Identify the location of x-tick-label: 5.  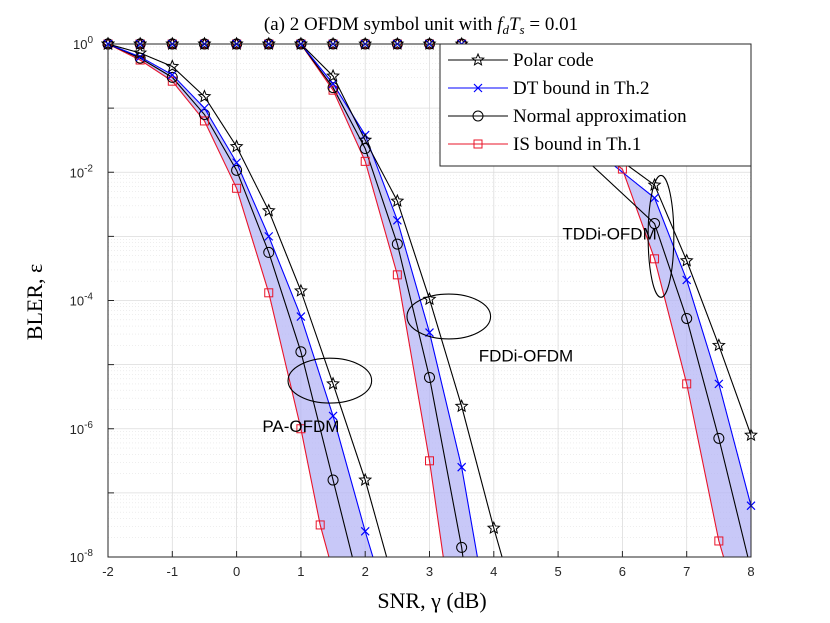
(557, 571).